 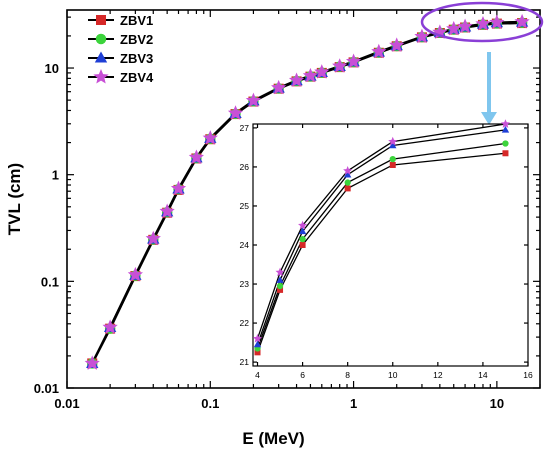 I want to click on legend-label: ZBV4, so click(x=137, y=77).